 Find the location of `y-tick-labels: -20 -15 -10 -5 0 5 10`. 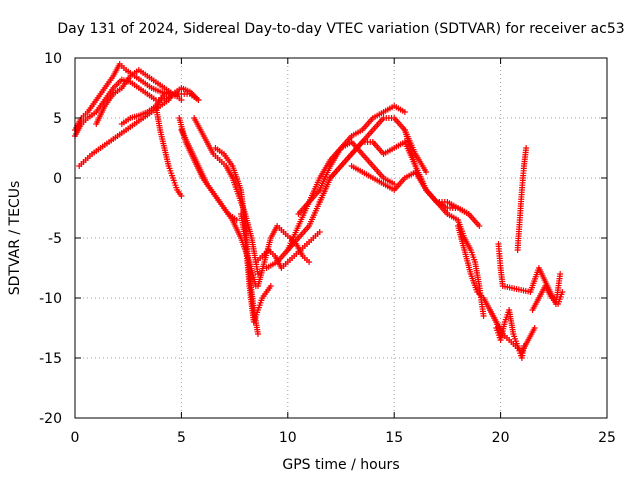

y-tick-labels: -20 -15 -10 -5 0 5 10 is located at coordinates (50, 239).